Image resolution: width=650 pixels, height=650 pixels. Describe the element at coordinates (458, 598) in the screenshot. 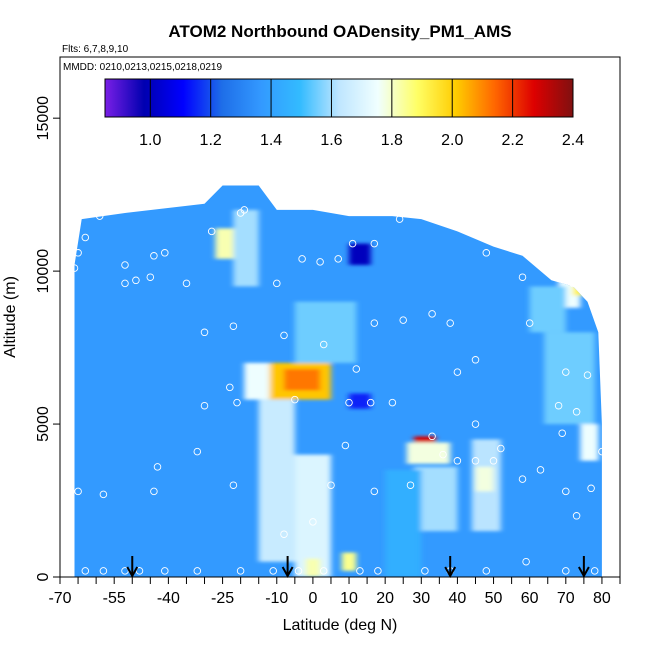

I see `x-tick-label: 40` at that location.